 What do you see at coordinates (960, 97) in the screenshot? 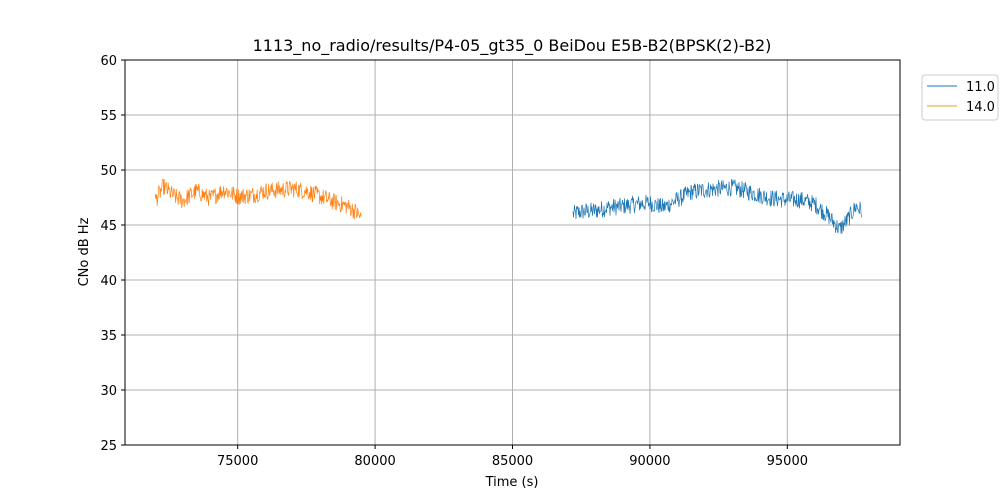
I see `legend: 11.0 14.0` at bounding box center [960, 97].